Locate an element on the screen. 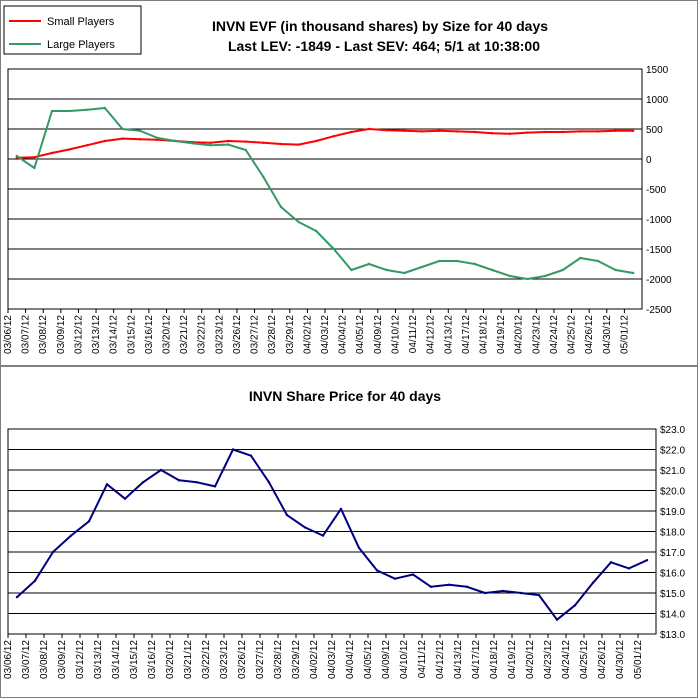  x-tick-label: 04/25/12 is located at coordinates (584, 659).